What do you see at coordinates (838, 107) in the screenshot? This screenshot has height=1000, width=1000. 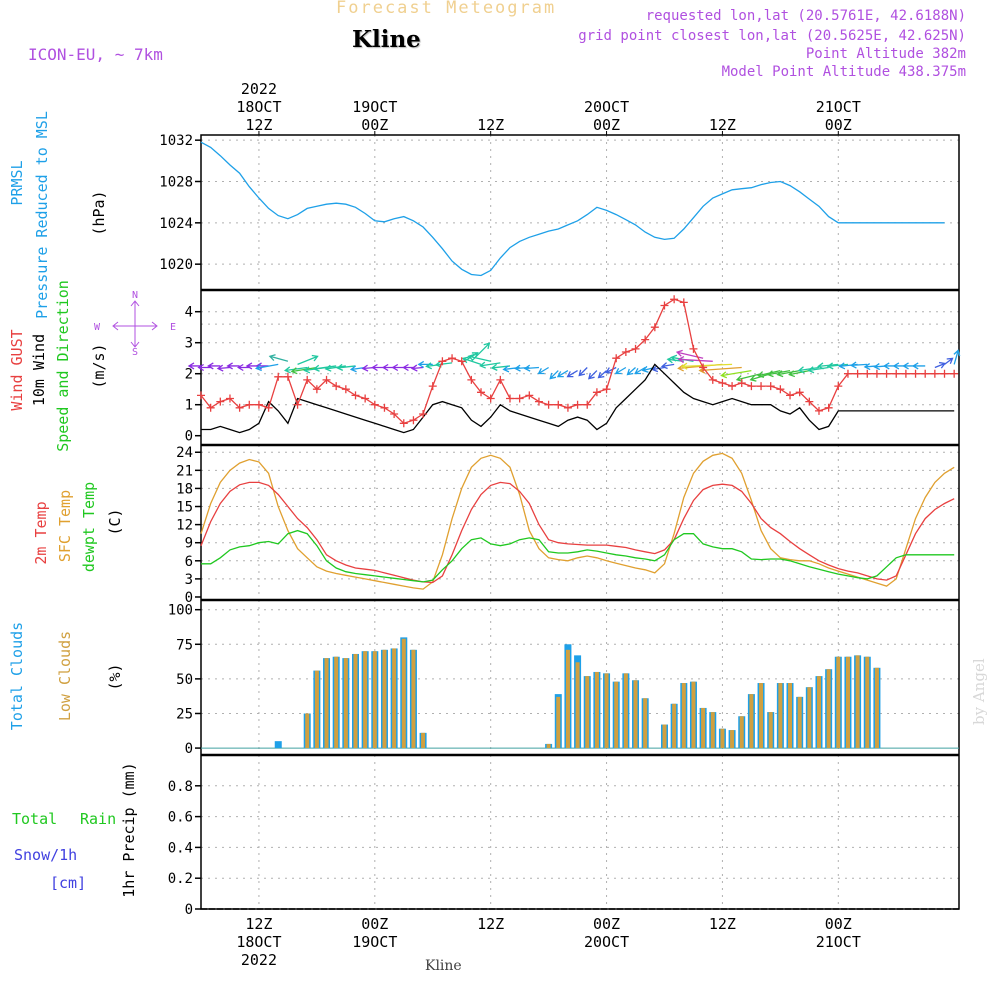 I see `top-time-label: 21OCT` at bounding box center [838, 107].